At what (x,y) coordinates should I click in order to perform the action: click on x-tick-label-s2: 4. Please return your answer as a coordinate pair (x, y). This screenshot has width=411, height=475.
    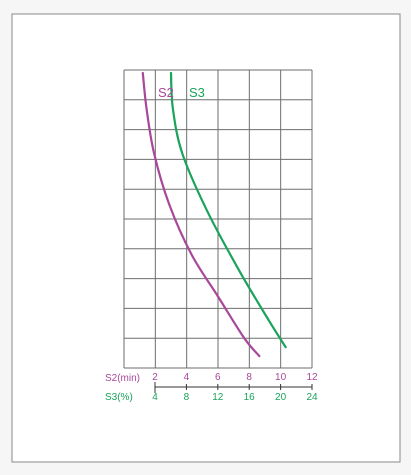
    Looking at the image, I should click on (187, 377).